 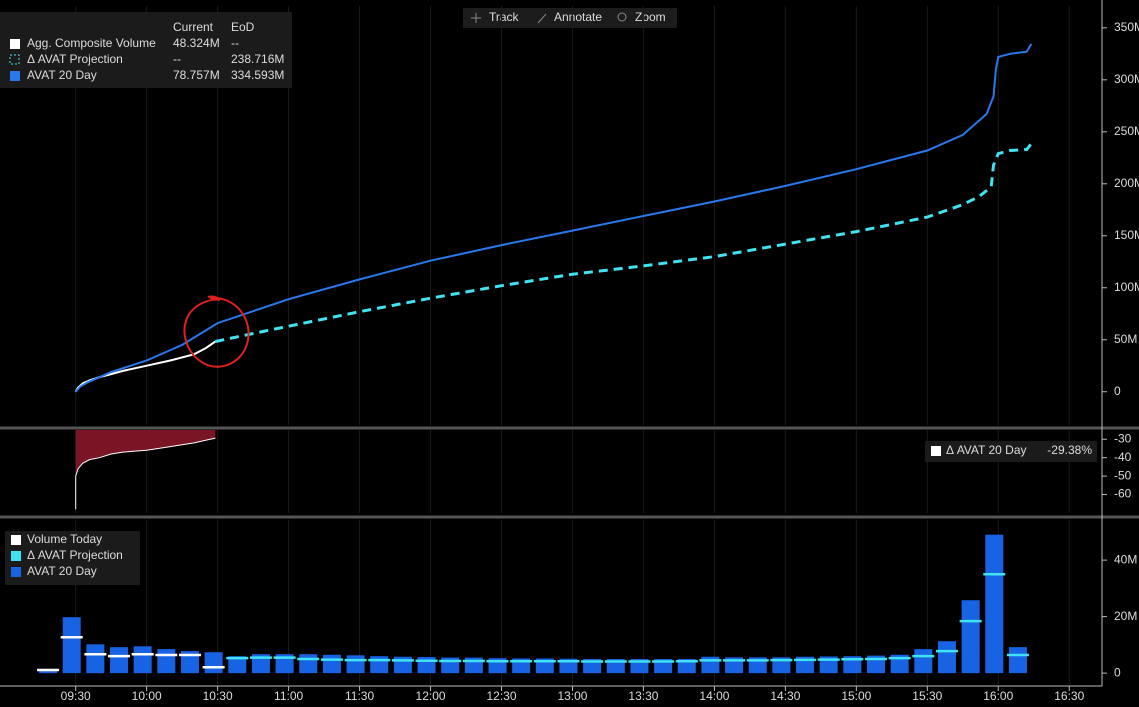 What do you see at coordinates (1123, 494) in the screenshot?
I see `y-tick-label: -60` at bounding box center [1123, 494].